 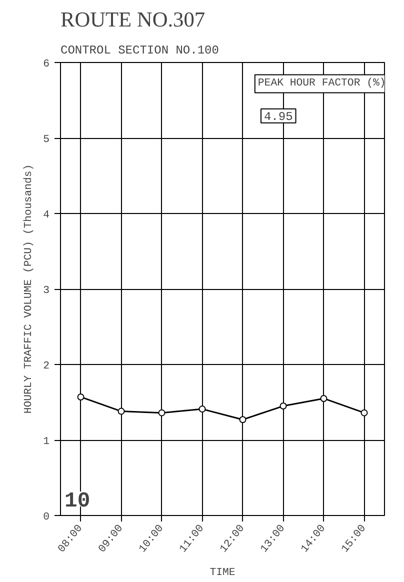 I want to click on y-tick-label: 2, so click(x=46, y=366).